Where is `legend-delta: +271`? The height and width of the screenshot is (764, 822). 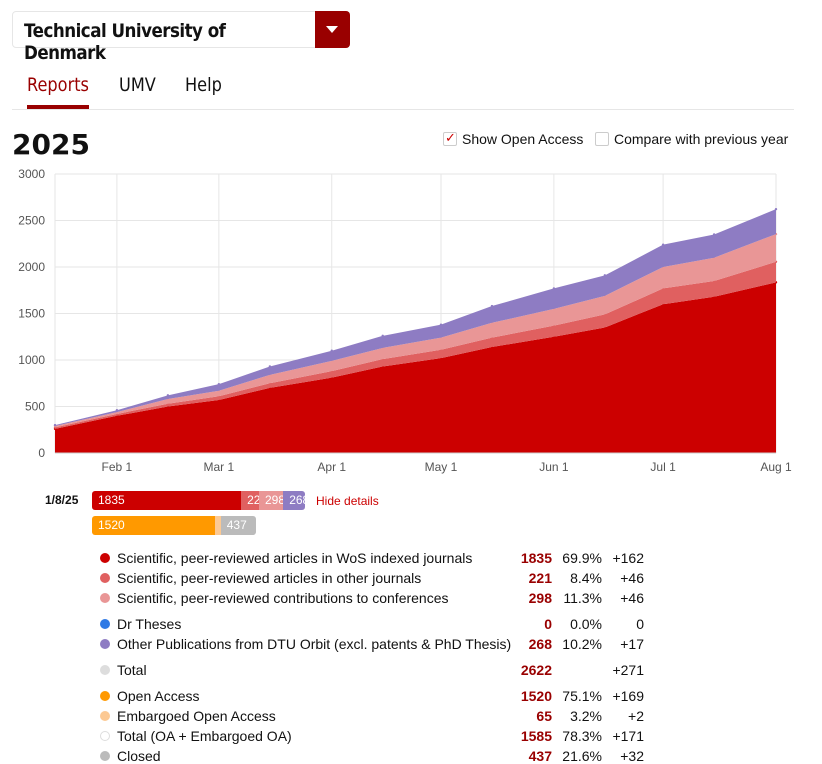 legend-delta: +271 is located at coordinates (628, 670).